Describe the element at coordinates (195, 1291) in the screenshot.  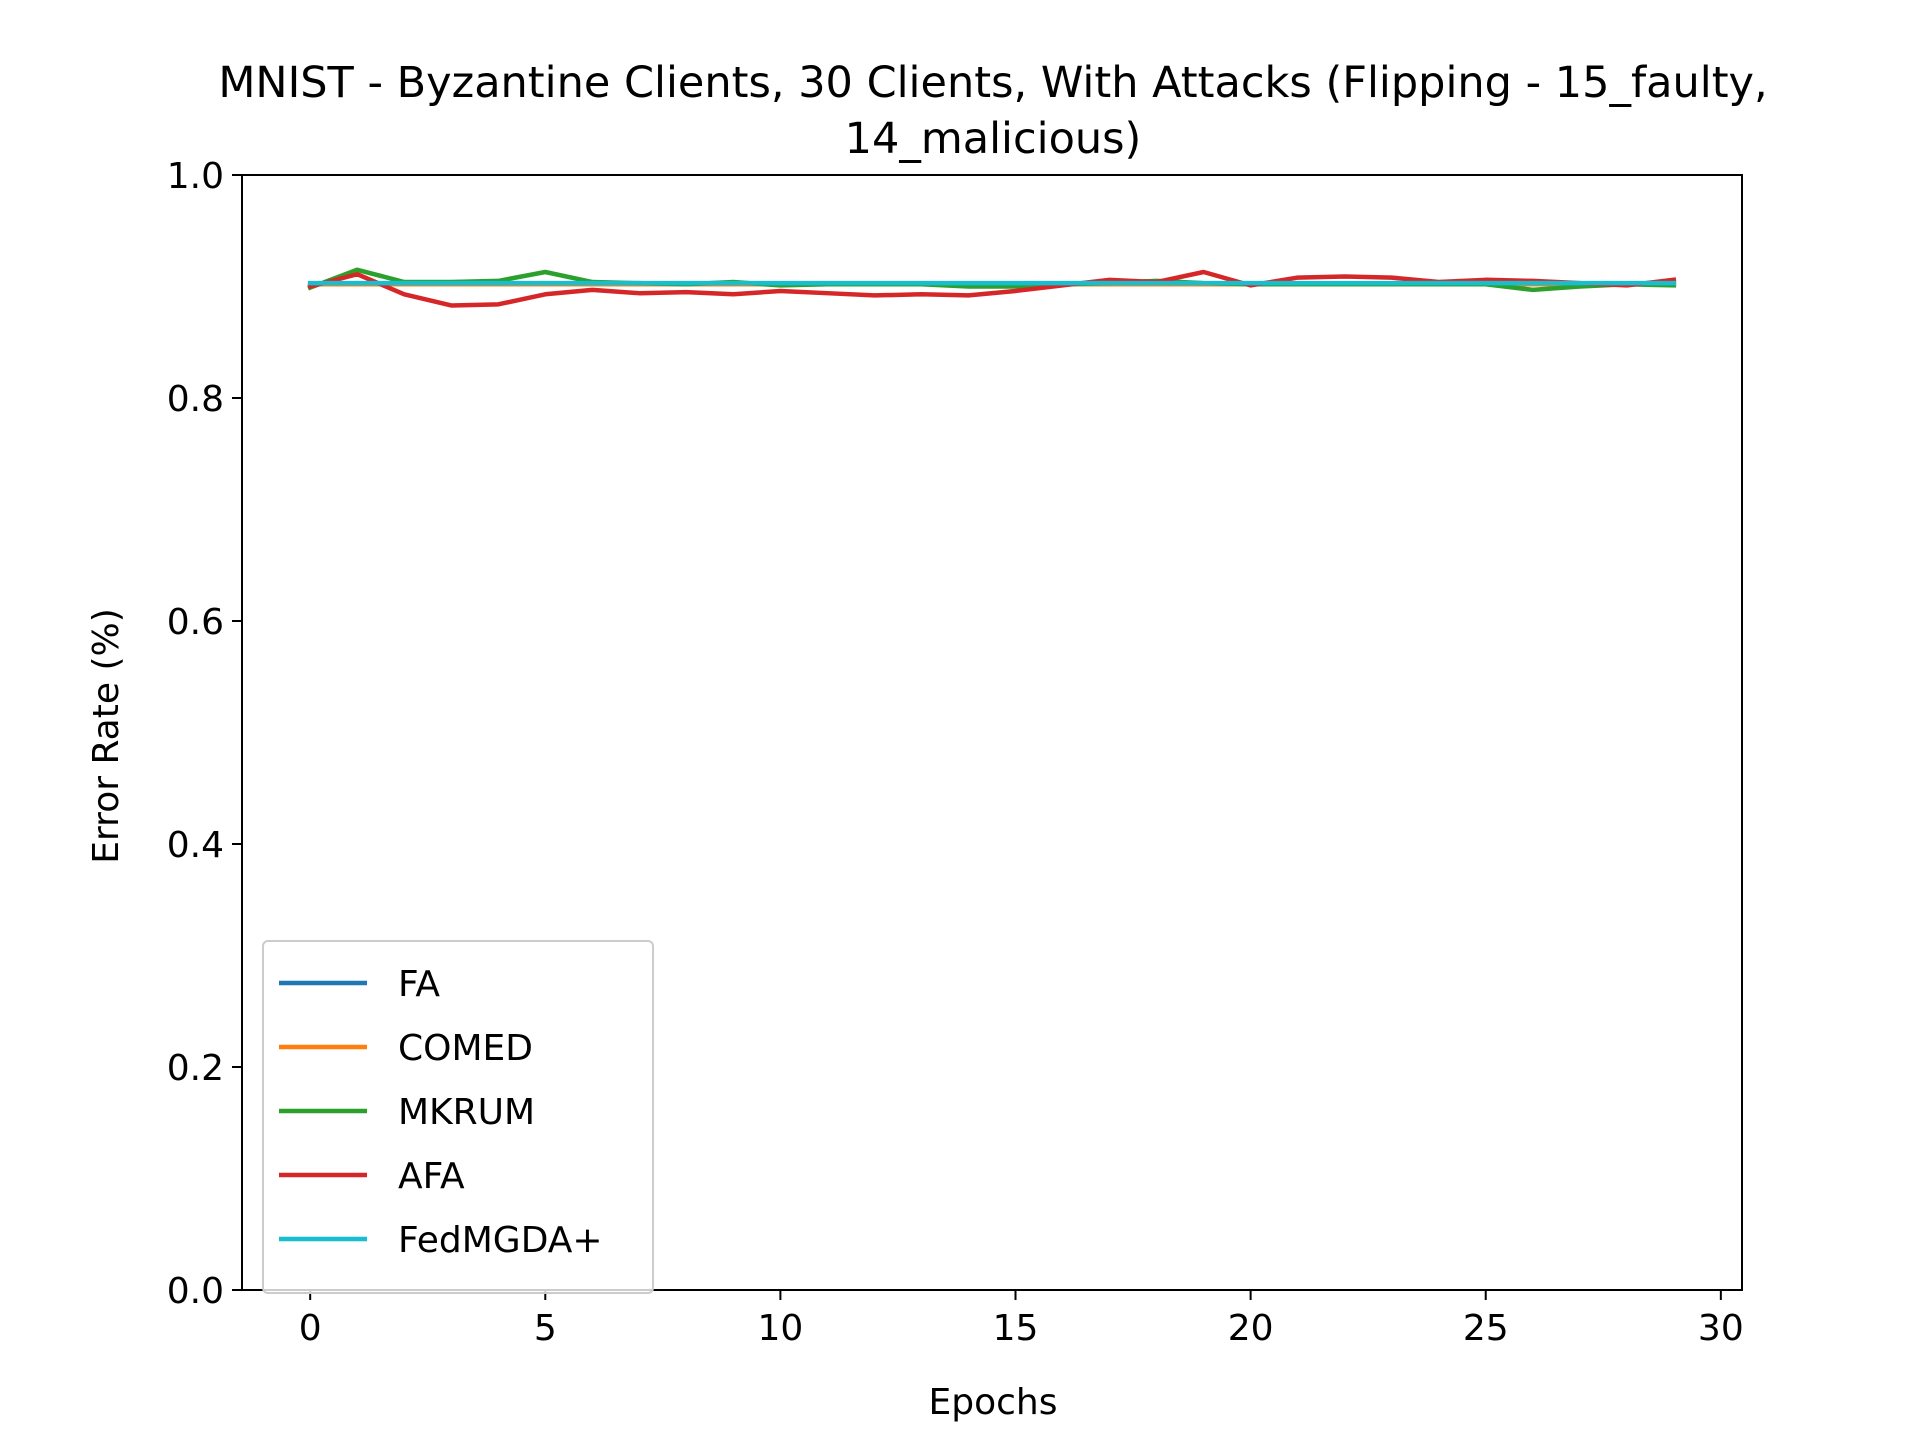
I see `y-tick-label: 0.0` at that location.